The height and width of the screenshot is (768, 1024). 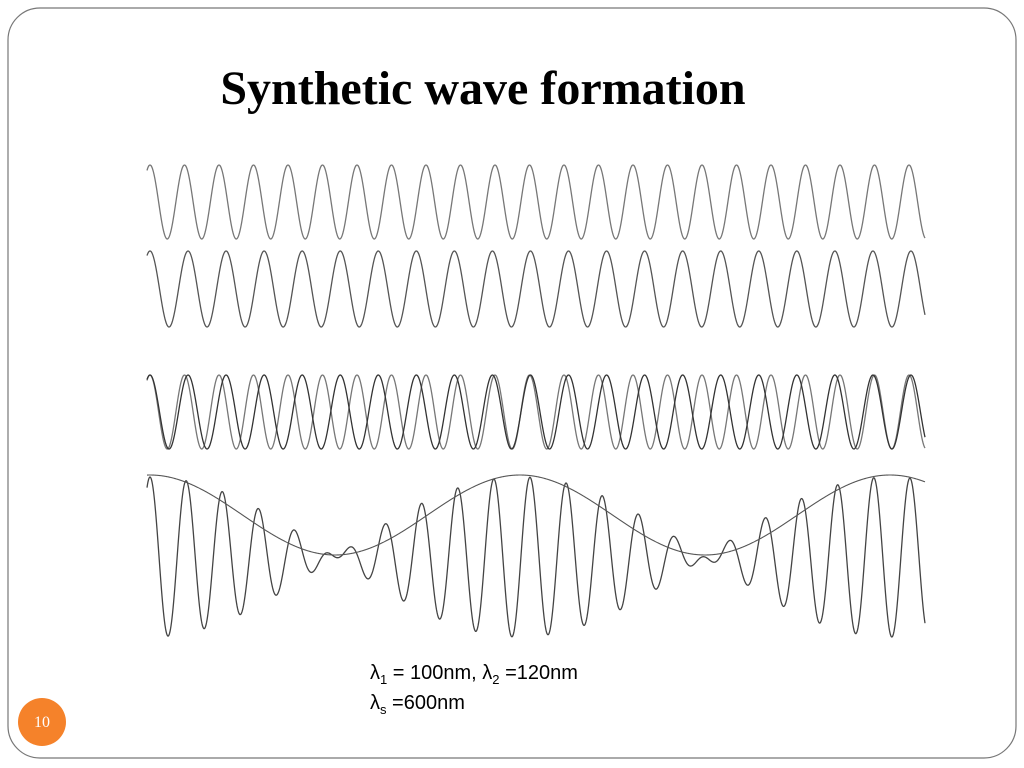 I want to click on caption-subscript: 2, so click(x=495, y=679).